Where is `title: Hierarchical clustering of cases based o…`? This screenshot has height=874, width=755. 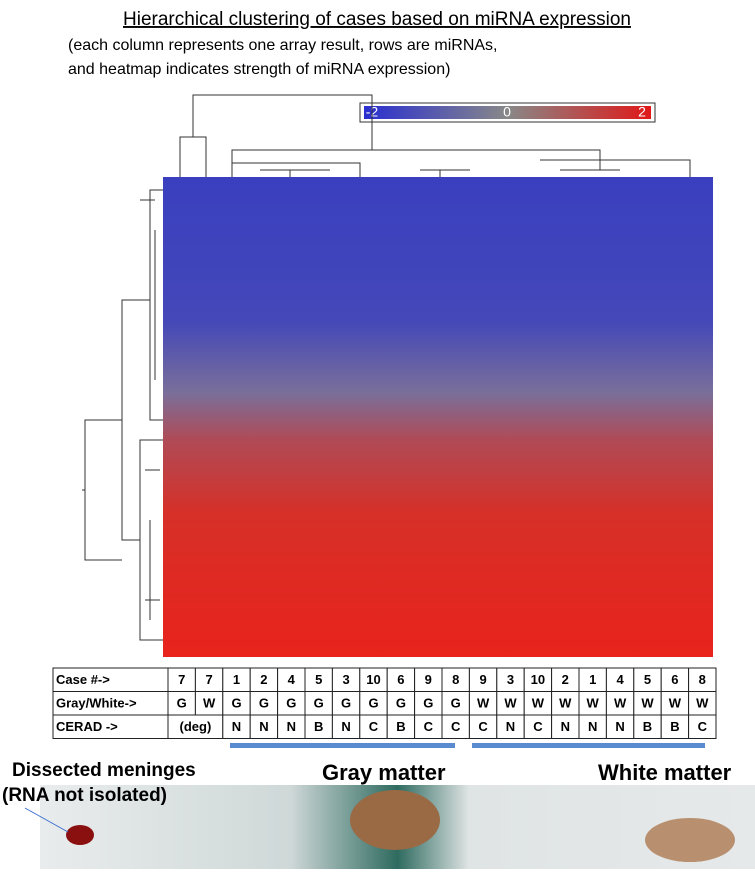
title: Hierarchical clustering of cases based o… is located at coordinates (377, 19).